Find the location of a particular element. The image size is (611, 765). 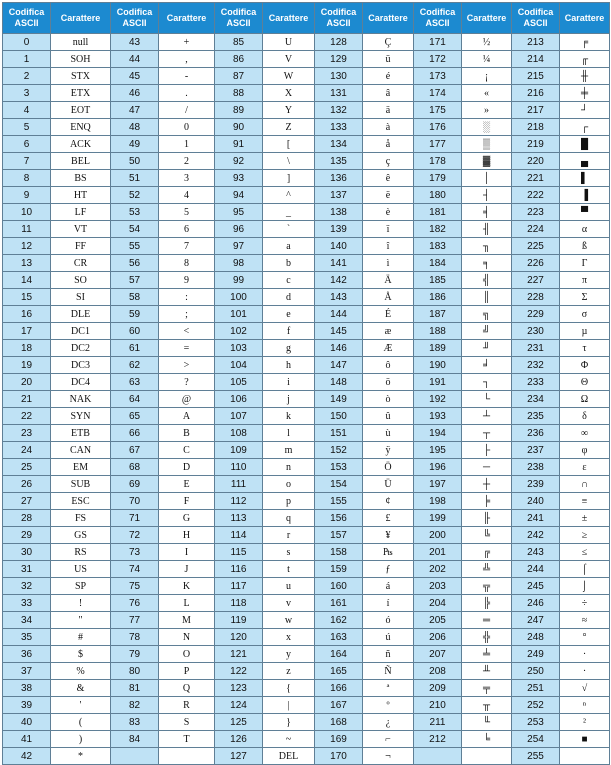

table-row: 11 VT 54 6 96 ` 139 ï 182 ╢ 224 α is located at coordinates (306, 229).